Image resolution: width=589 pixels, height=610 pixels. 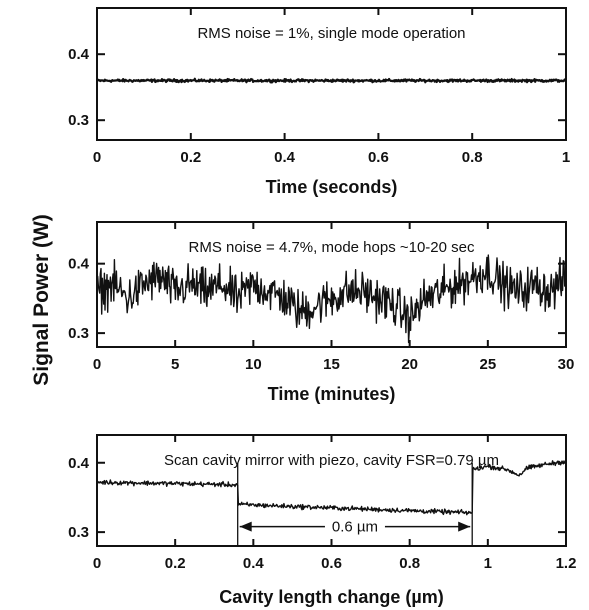 I want to click on dimension-label: 0.6 µm, so click(x=355, y=527).